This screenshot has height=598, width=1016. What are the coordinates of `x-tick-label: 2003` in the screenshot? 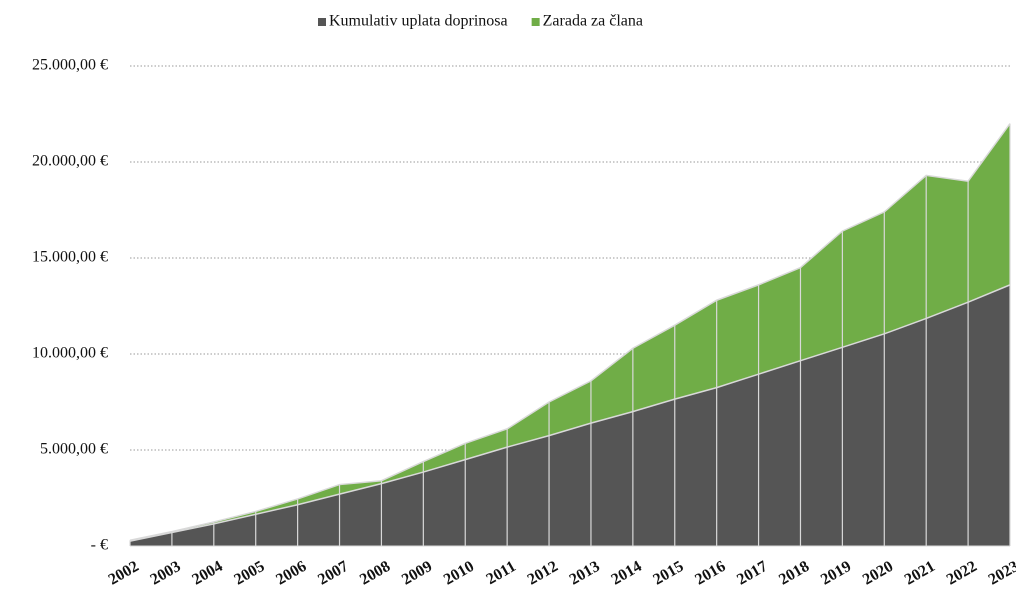 It's located at (166, 573).